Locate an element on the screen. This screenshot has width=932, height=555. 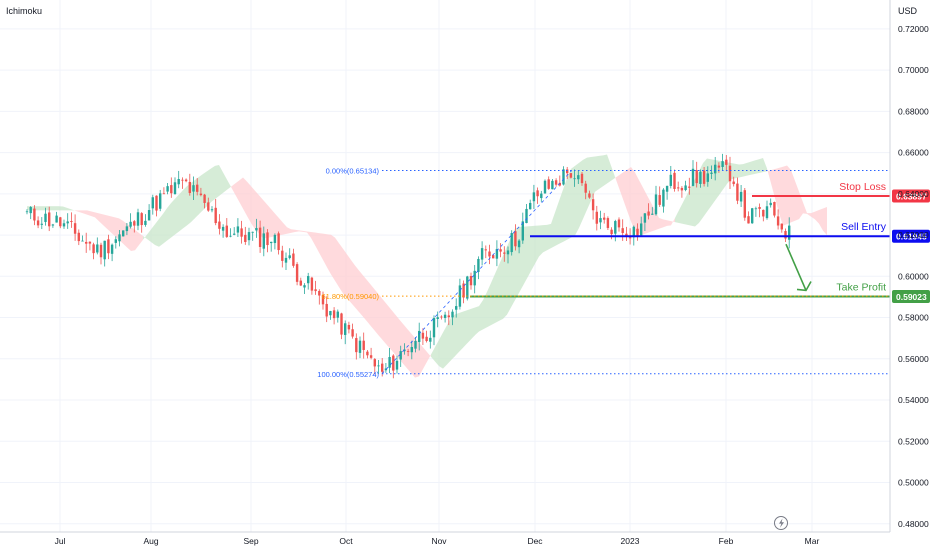
fib-level-label: 61.80%(0.59040) is located at coordinates (350, 296).